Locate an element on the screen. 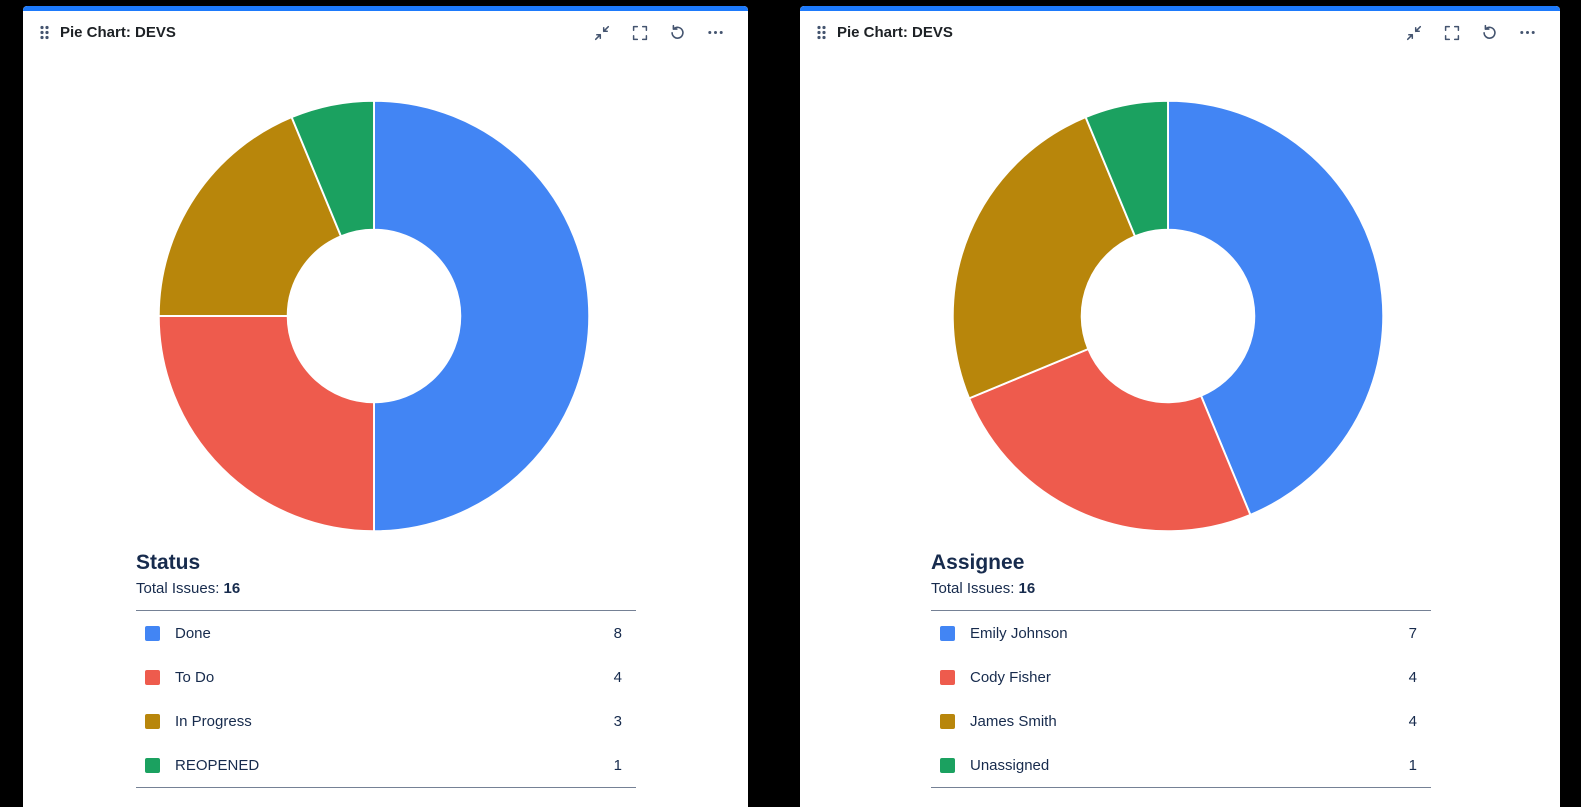 This screenshot has height=807, width=1581. legend-row: In Progress 3 is located at coordinates (386, 721).